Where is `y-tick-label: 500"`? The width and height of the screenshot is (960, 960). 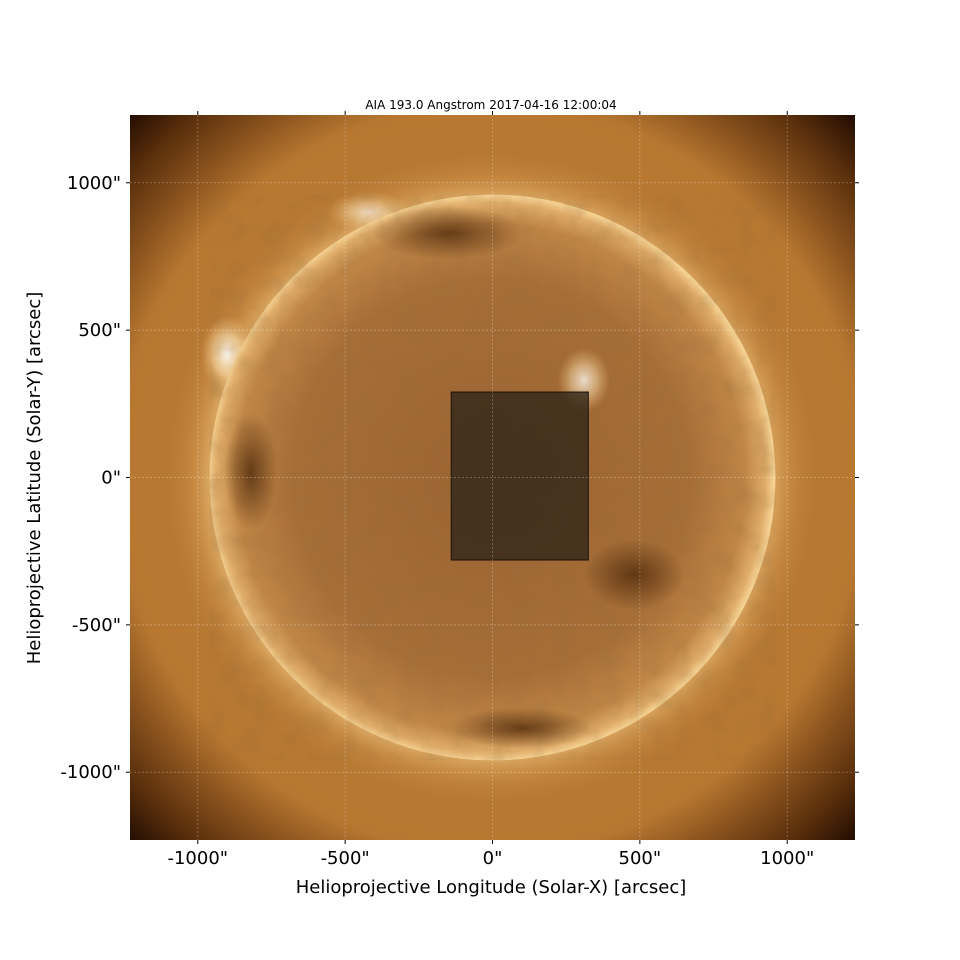
y-tick-label: 500" is located at coordinates (99, 330).